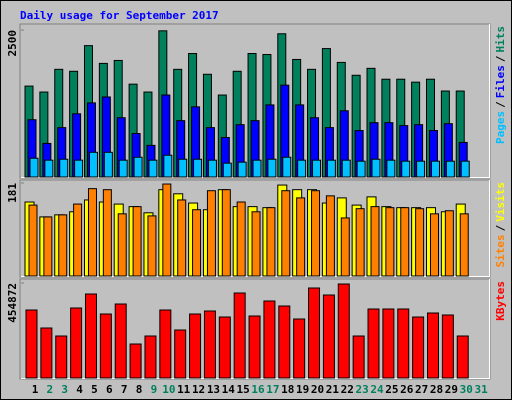 The width and height of the screenshot is (512, 400). Describe the element at coordinates (287, 389) in the screenshot. I see `x-tick-label: 18` at that location.